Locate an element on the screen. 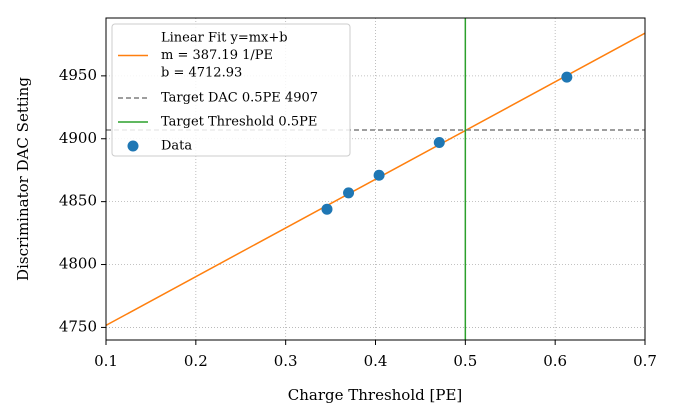  x-tick-label: 0.7 is located at coordinates (645, 361).